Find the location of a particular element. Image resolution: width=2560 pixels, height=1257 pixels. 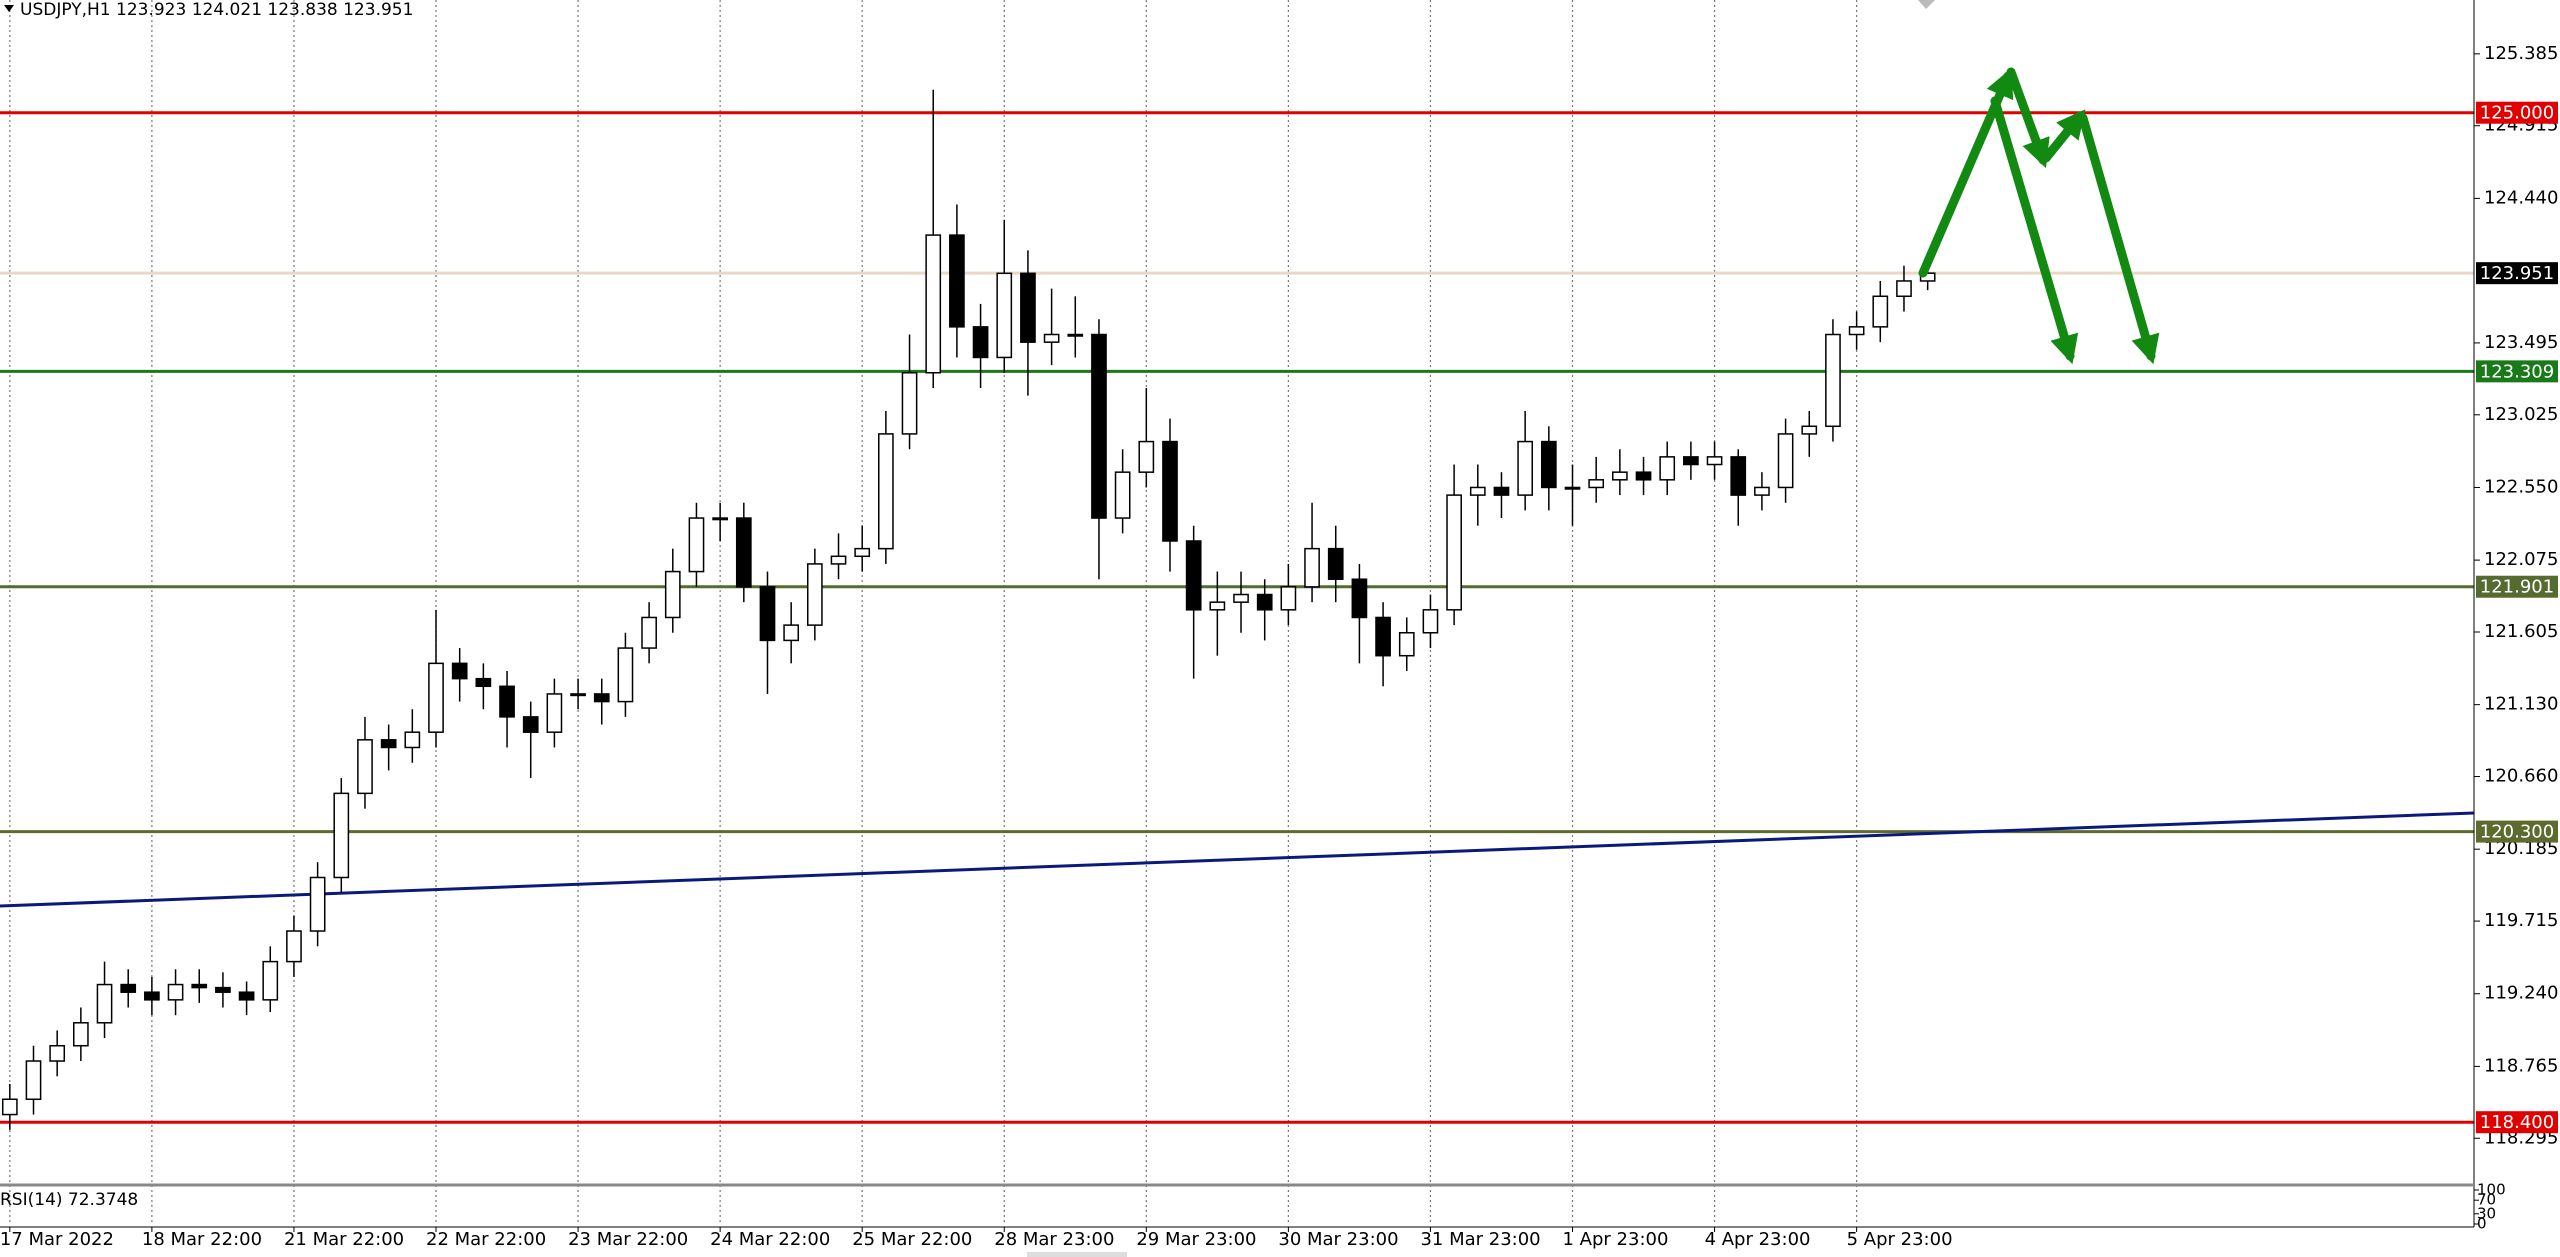

x-tick-label: 31 Mar 23:00 is located at coordinates (1480, 1239).